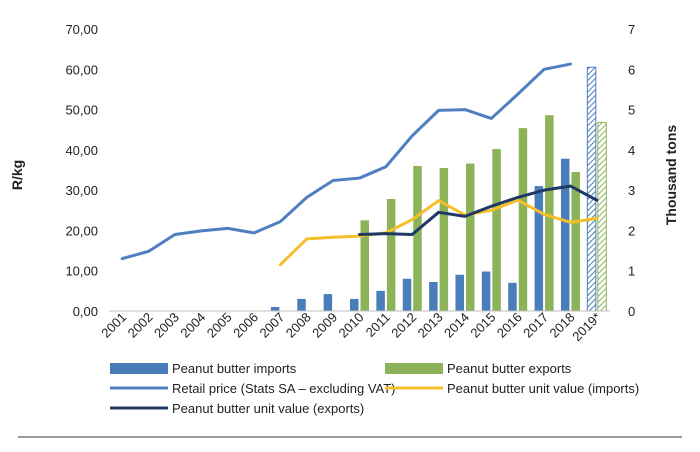 The image size is (700, 452). I want to click on x-tick-label-0: 2001, so click(113, 325).